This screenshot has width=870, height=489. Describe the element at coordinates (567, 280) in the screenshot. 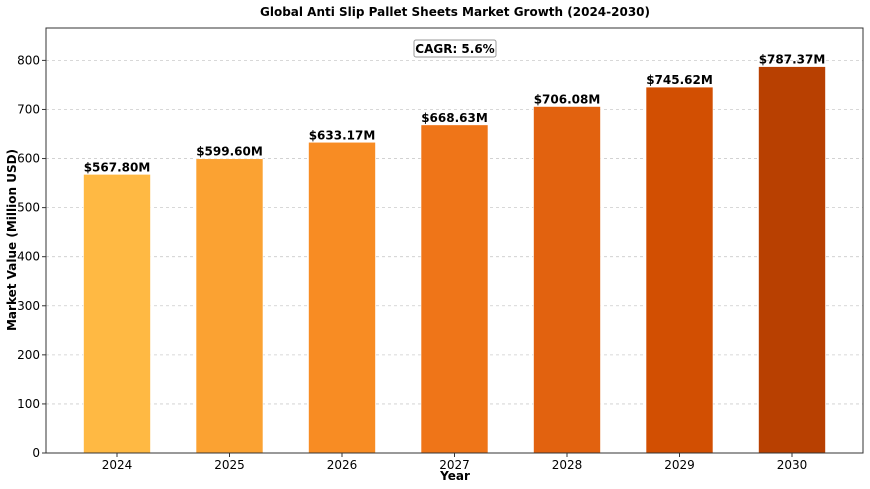

I see `bar-2028` at that location.